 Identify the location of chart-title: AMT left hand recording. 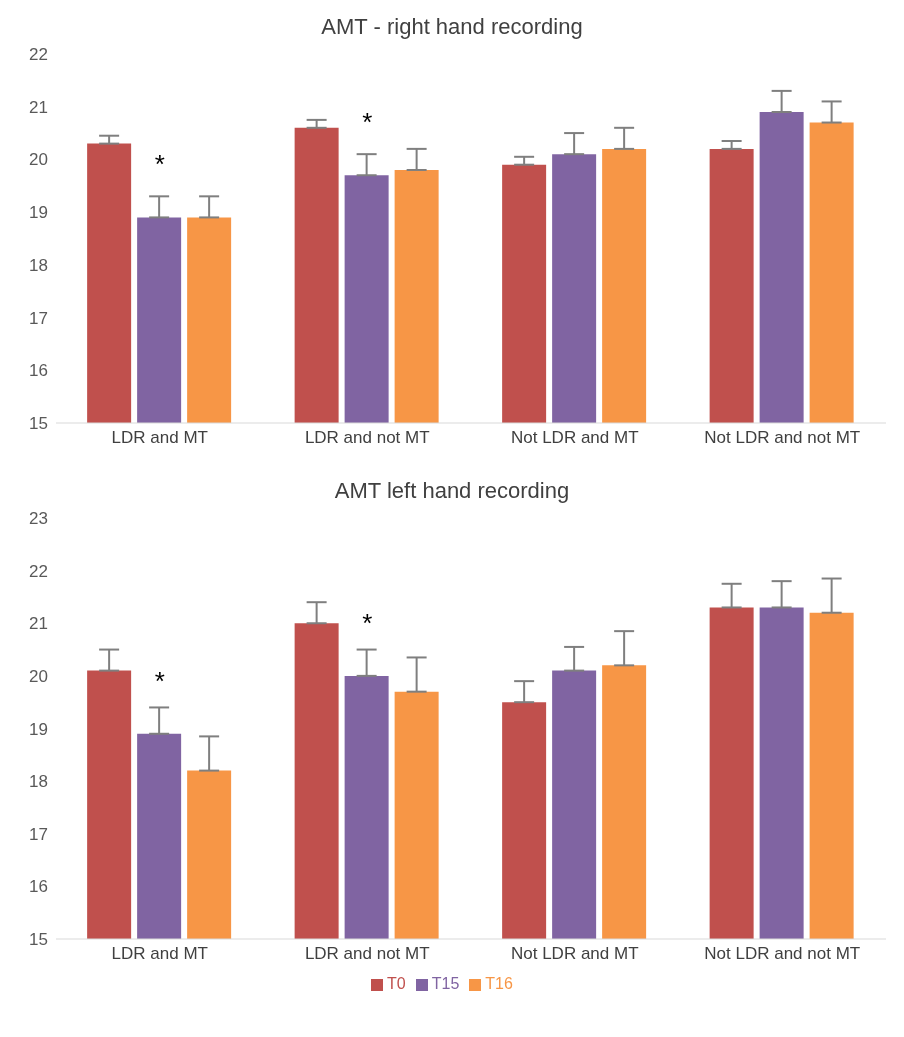
(452, 491).